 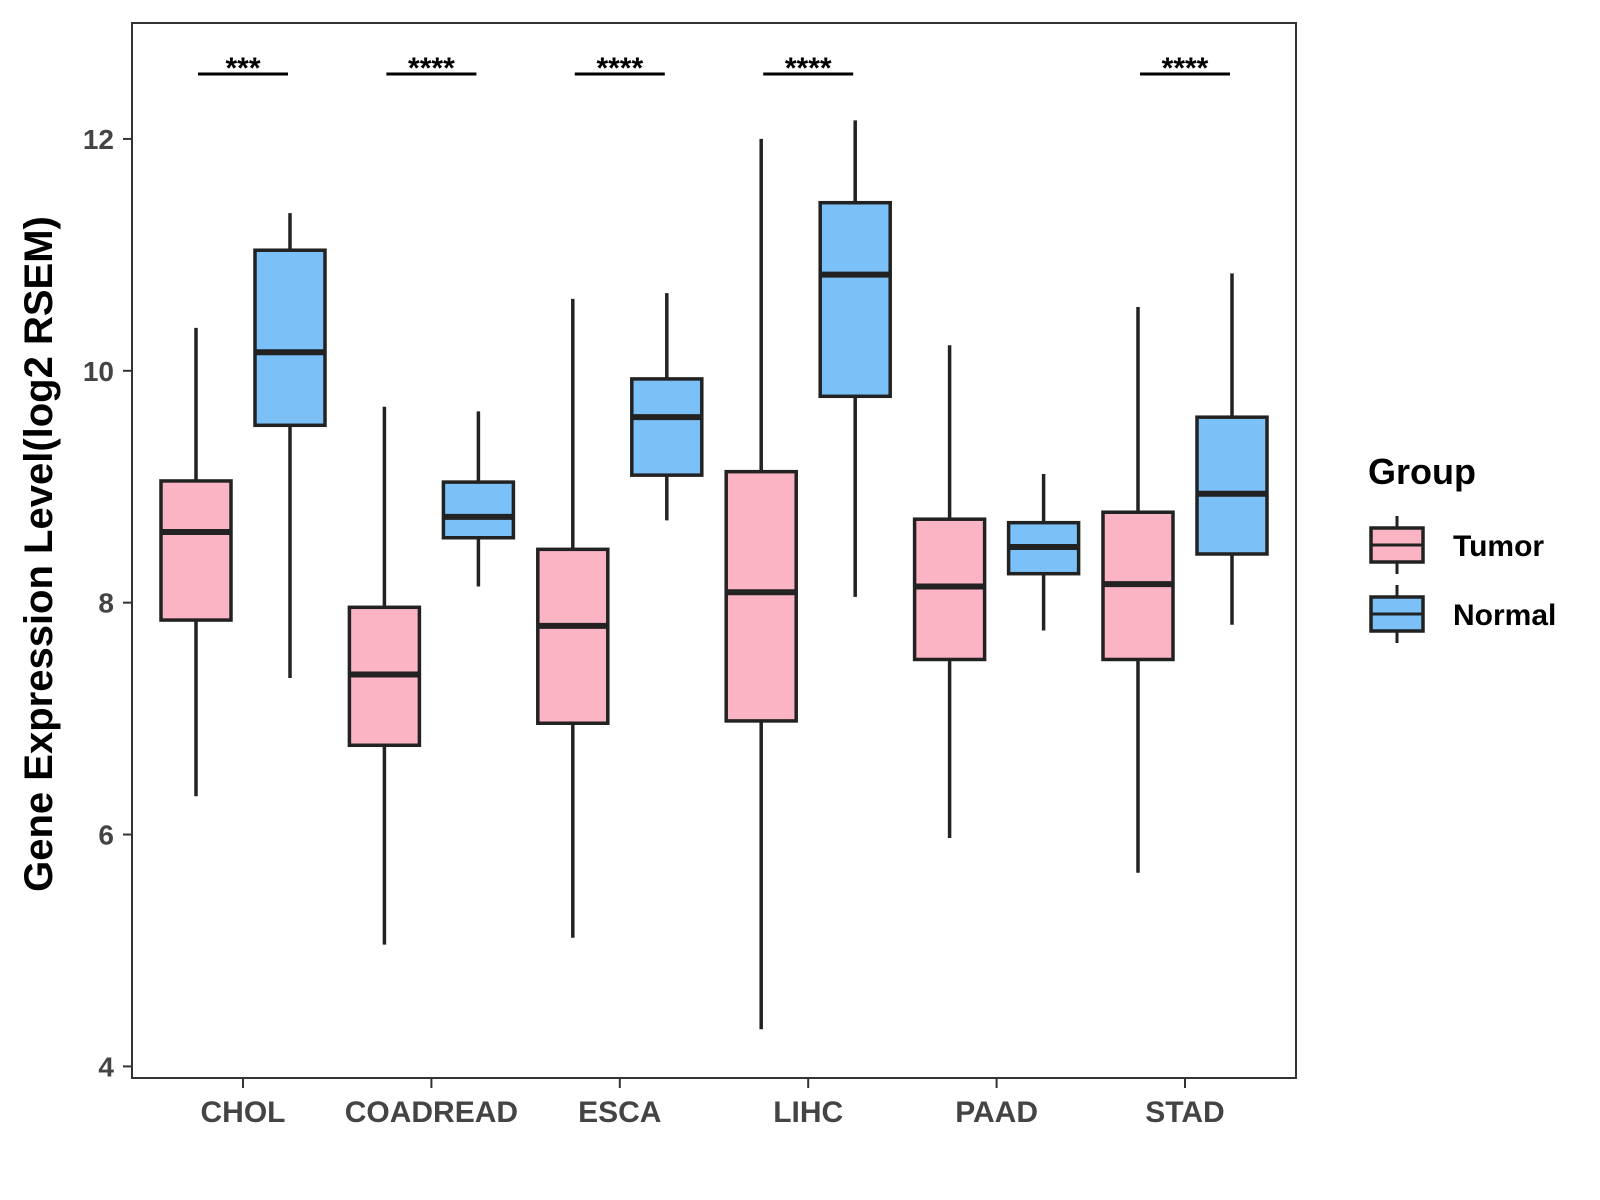 What do you see at coordinates (431, 1112) in the screenshot?
I see `x-tick-label: COADREAD` at bounding box center [431, 1112].